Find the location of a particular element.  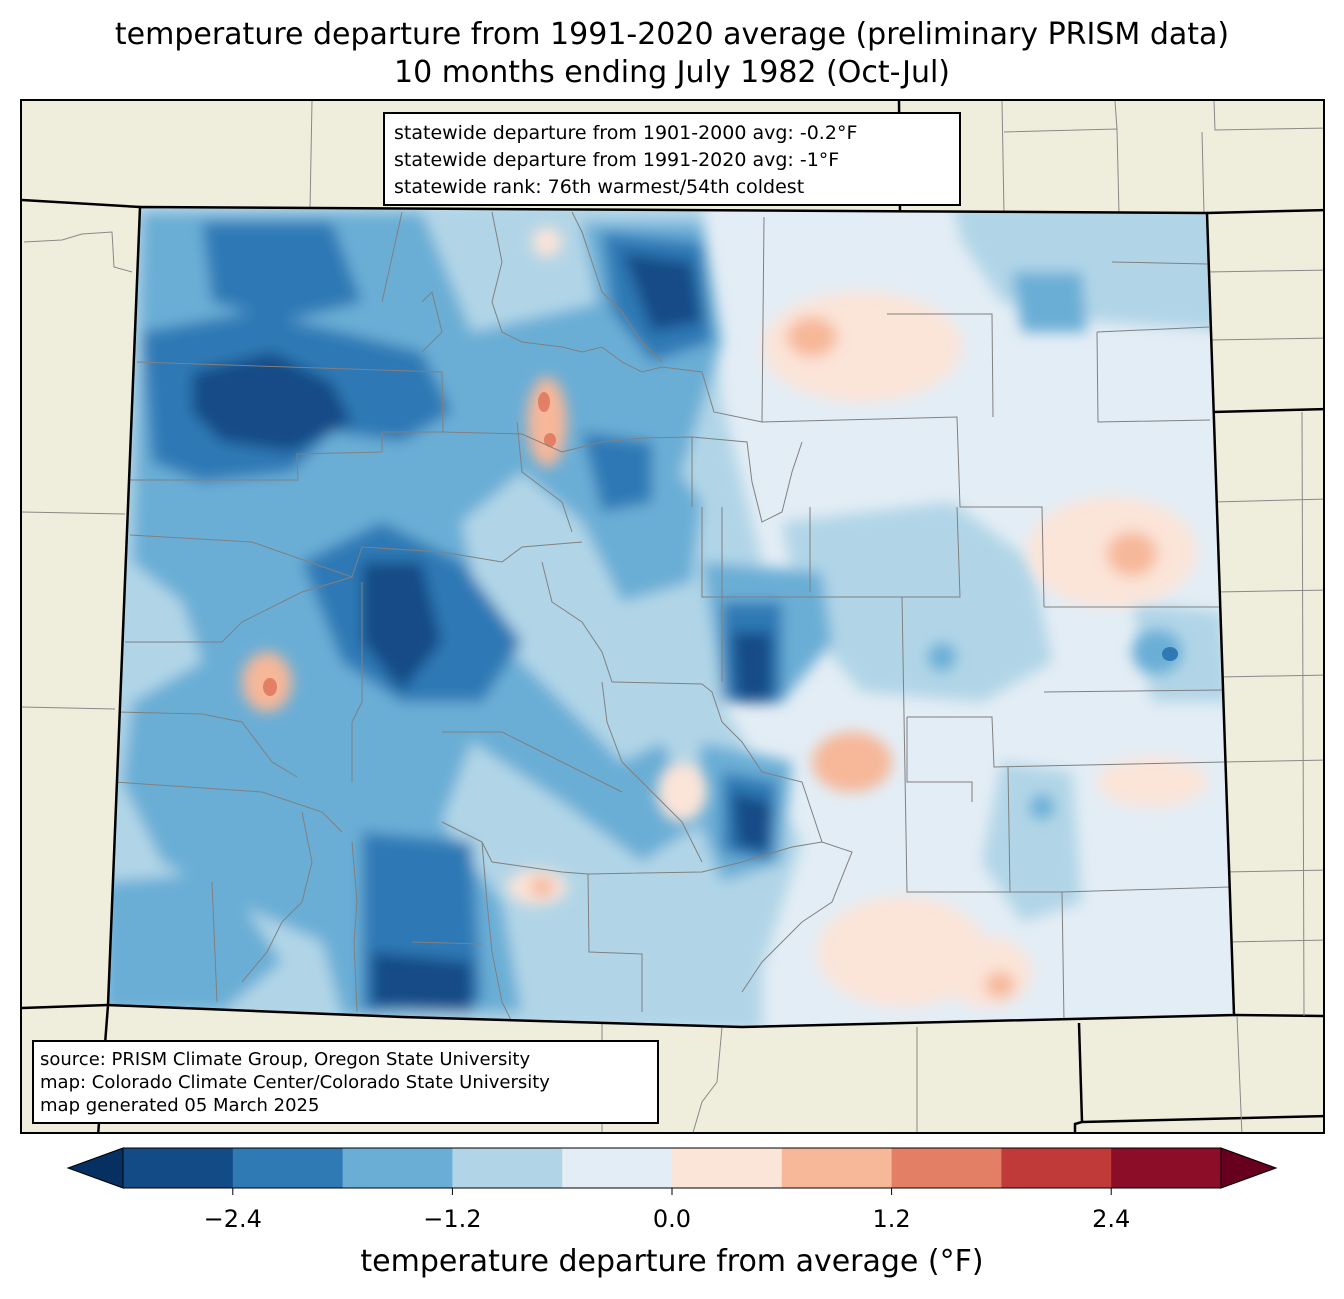

colorbar-tick-label: 0.0 is located at coordinates (672, 1219).